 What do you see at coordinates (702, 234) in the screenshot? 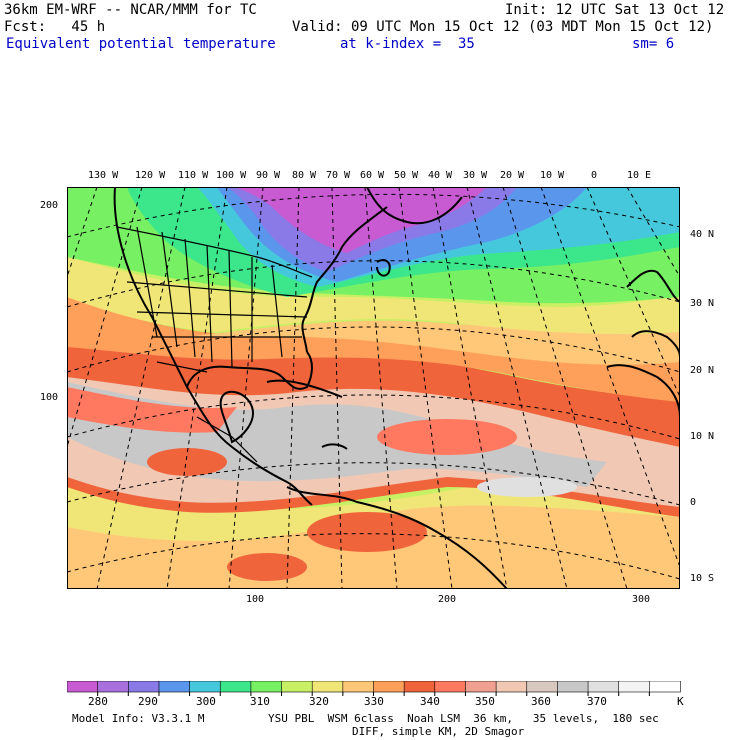
I see `lat-label: 40 N` at bounding box center [702, 234].